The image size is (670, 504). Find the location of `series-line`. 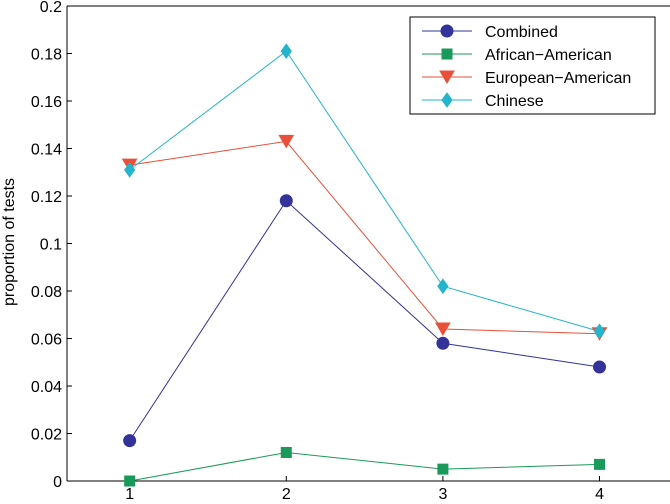

series-line is located at coordinates (364, 466).